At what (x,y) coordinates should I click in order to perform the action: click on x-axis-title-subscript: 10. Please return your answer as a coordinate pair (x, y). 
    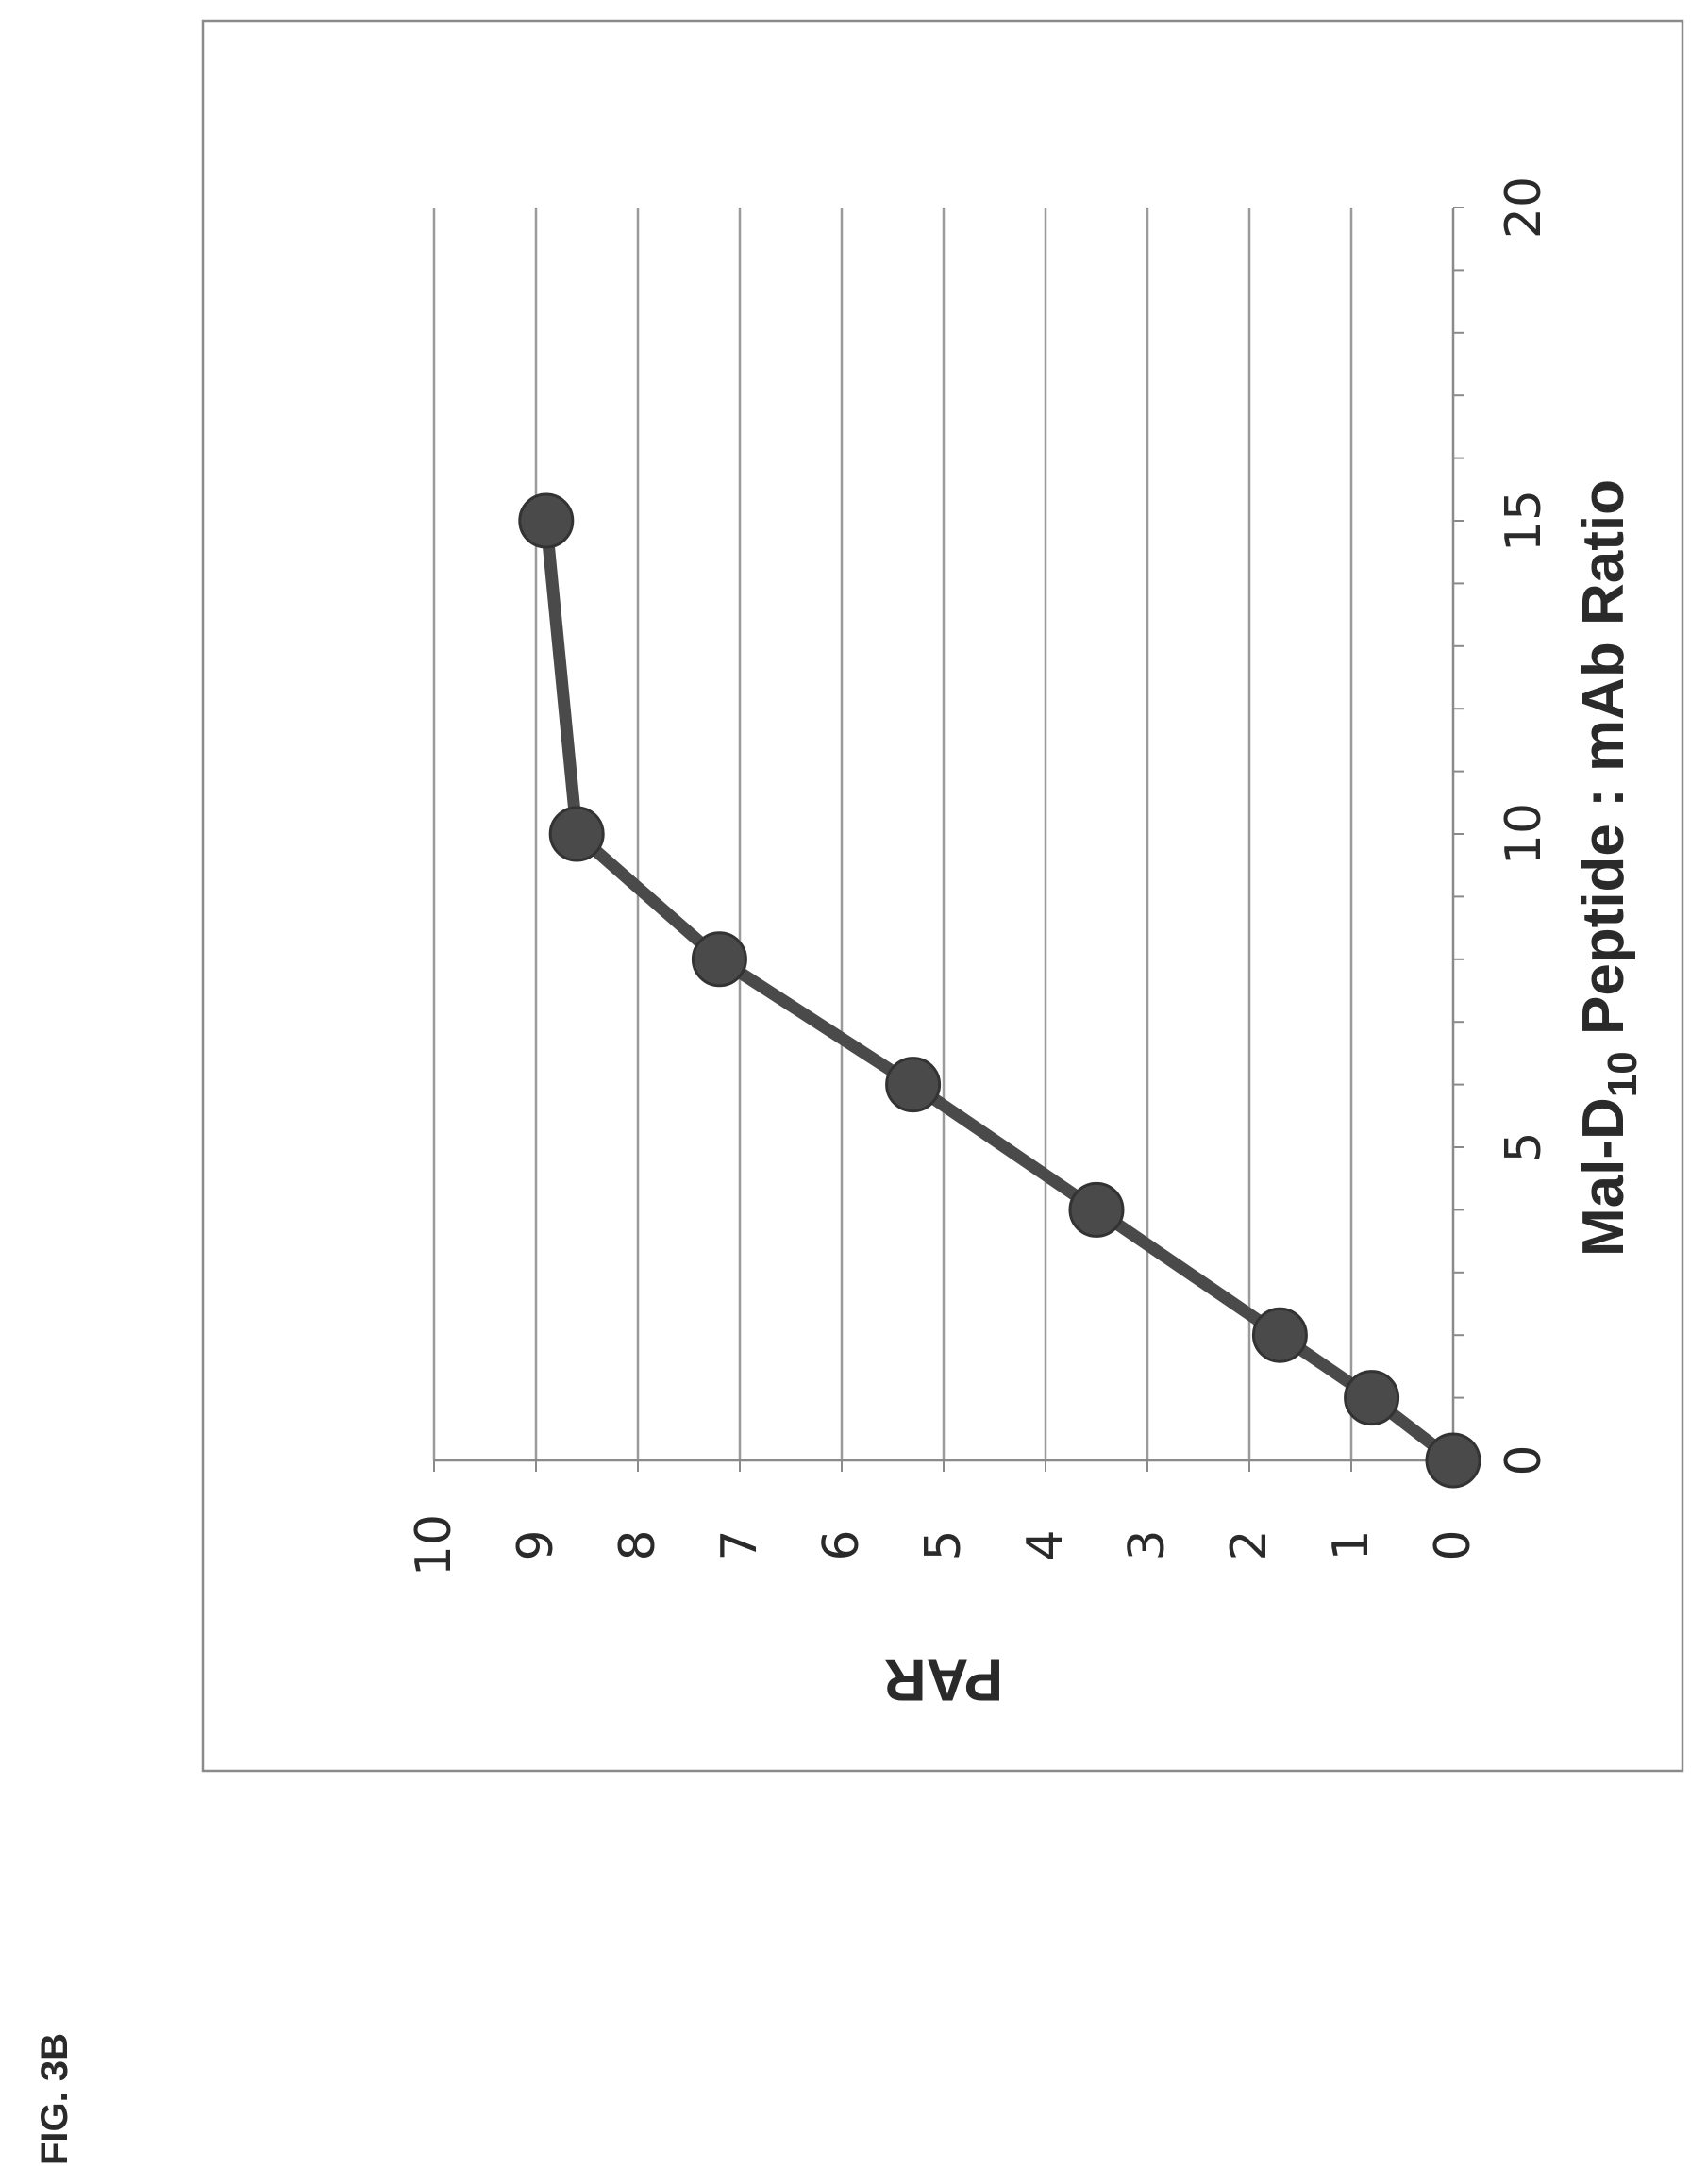
    Looking at the image, I should click on (1622, 1074).